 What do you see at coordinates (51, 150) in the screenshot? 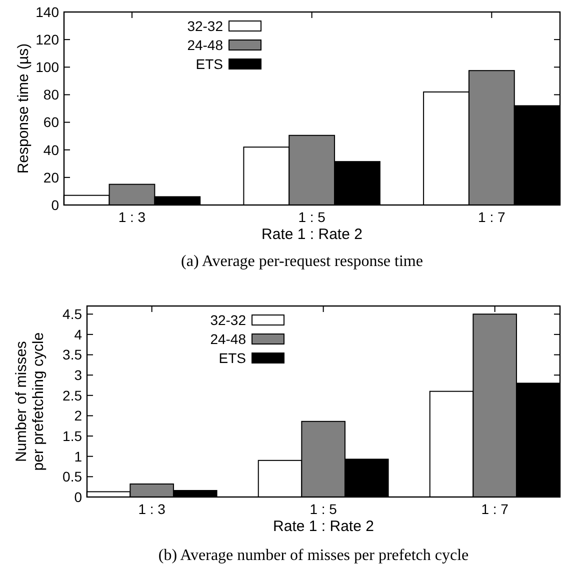
I see `y-tick-label: 40` at bounding box center [51, 150].